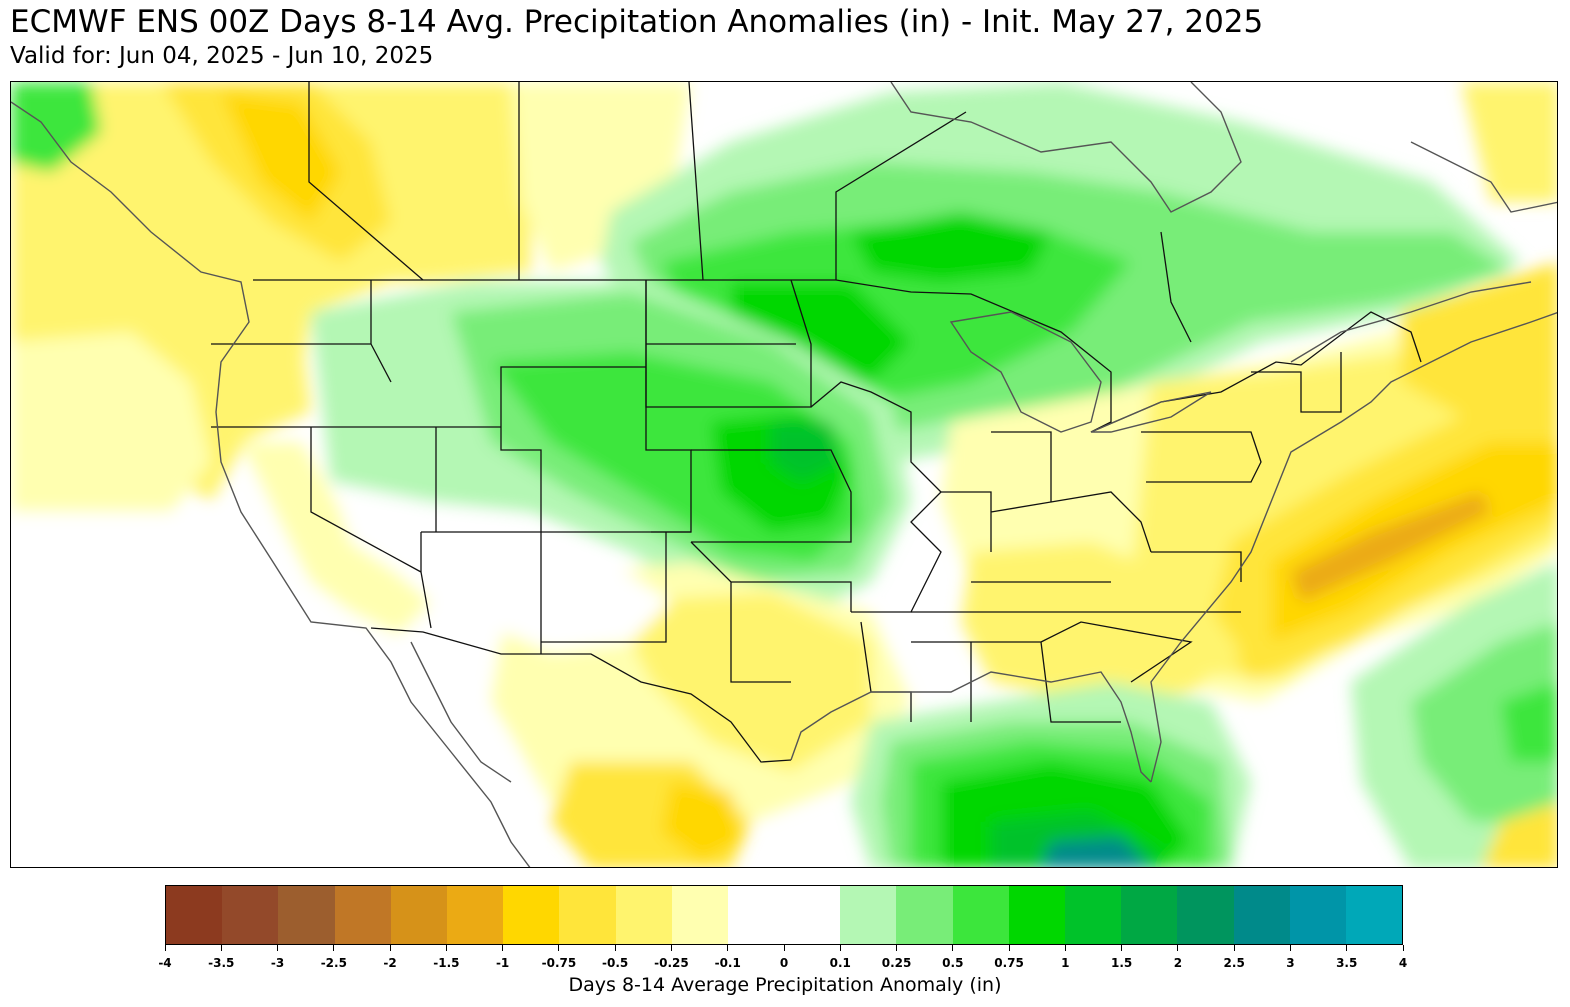 The image size is (1570, 1007). I want to click on gulf-baja-coastline, so click(461, 712).